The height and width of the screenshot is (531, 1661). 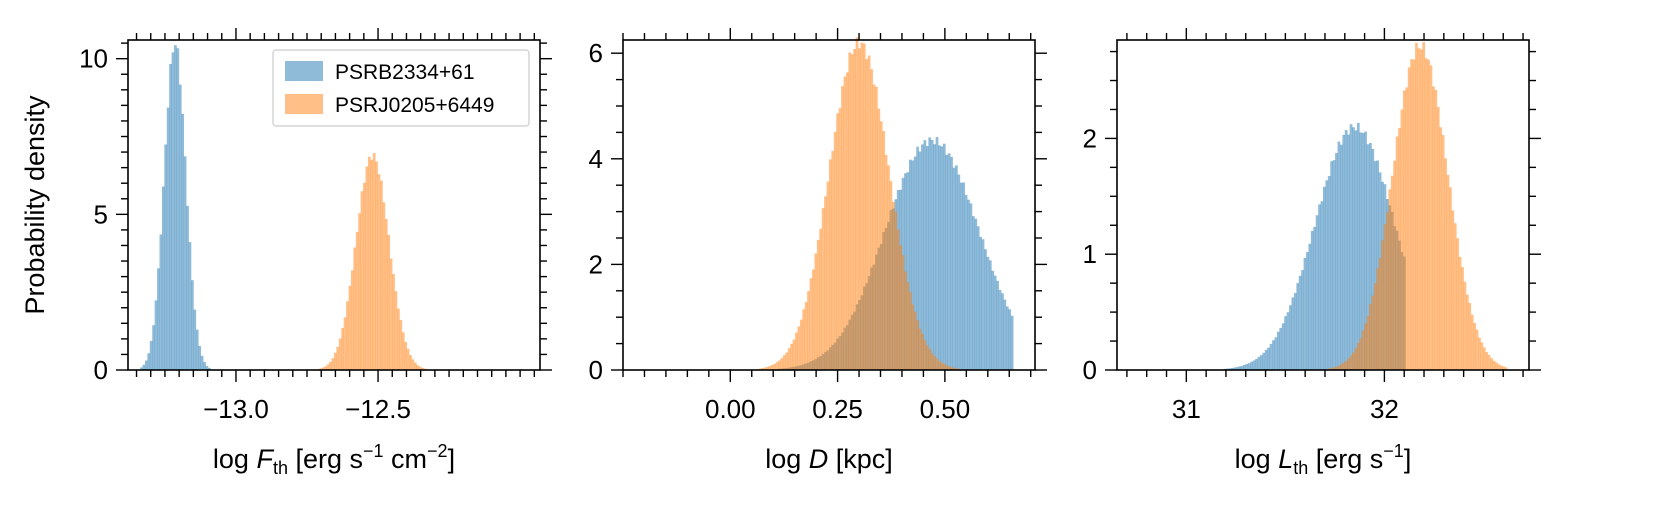 I want to click on legend-label: PSRB2334+61, so click(x=405, y=72).